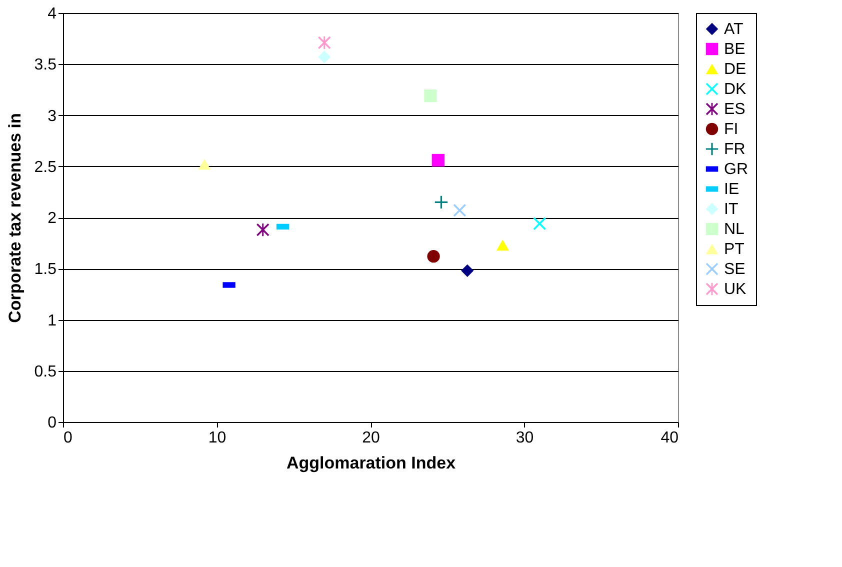 This screenshot has height=567, width=842. Describe the element at coordinates (734, 249) in the screenshot. I see `legend-label: PT` at that location.